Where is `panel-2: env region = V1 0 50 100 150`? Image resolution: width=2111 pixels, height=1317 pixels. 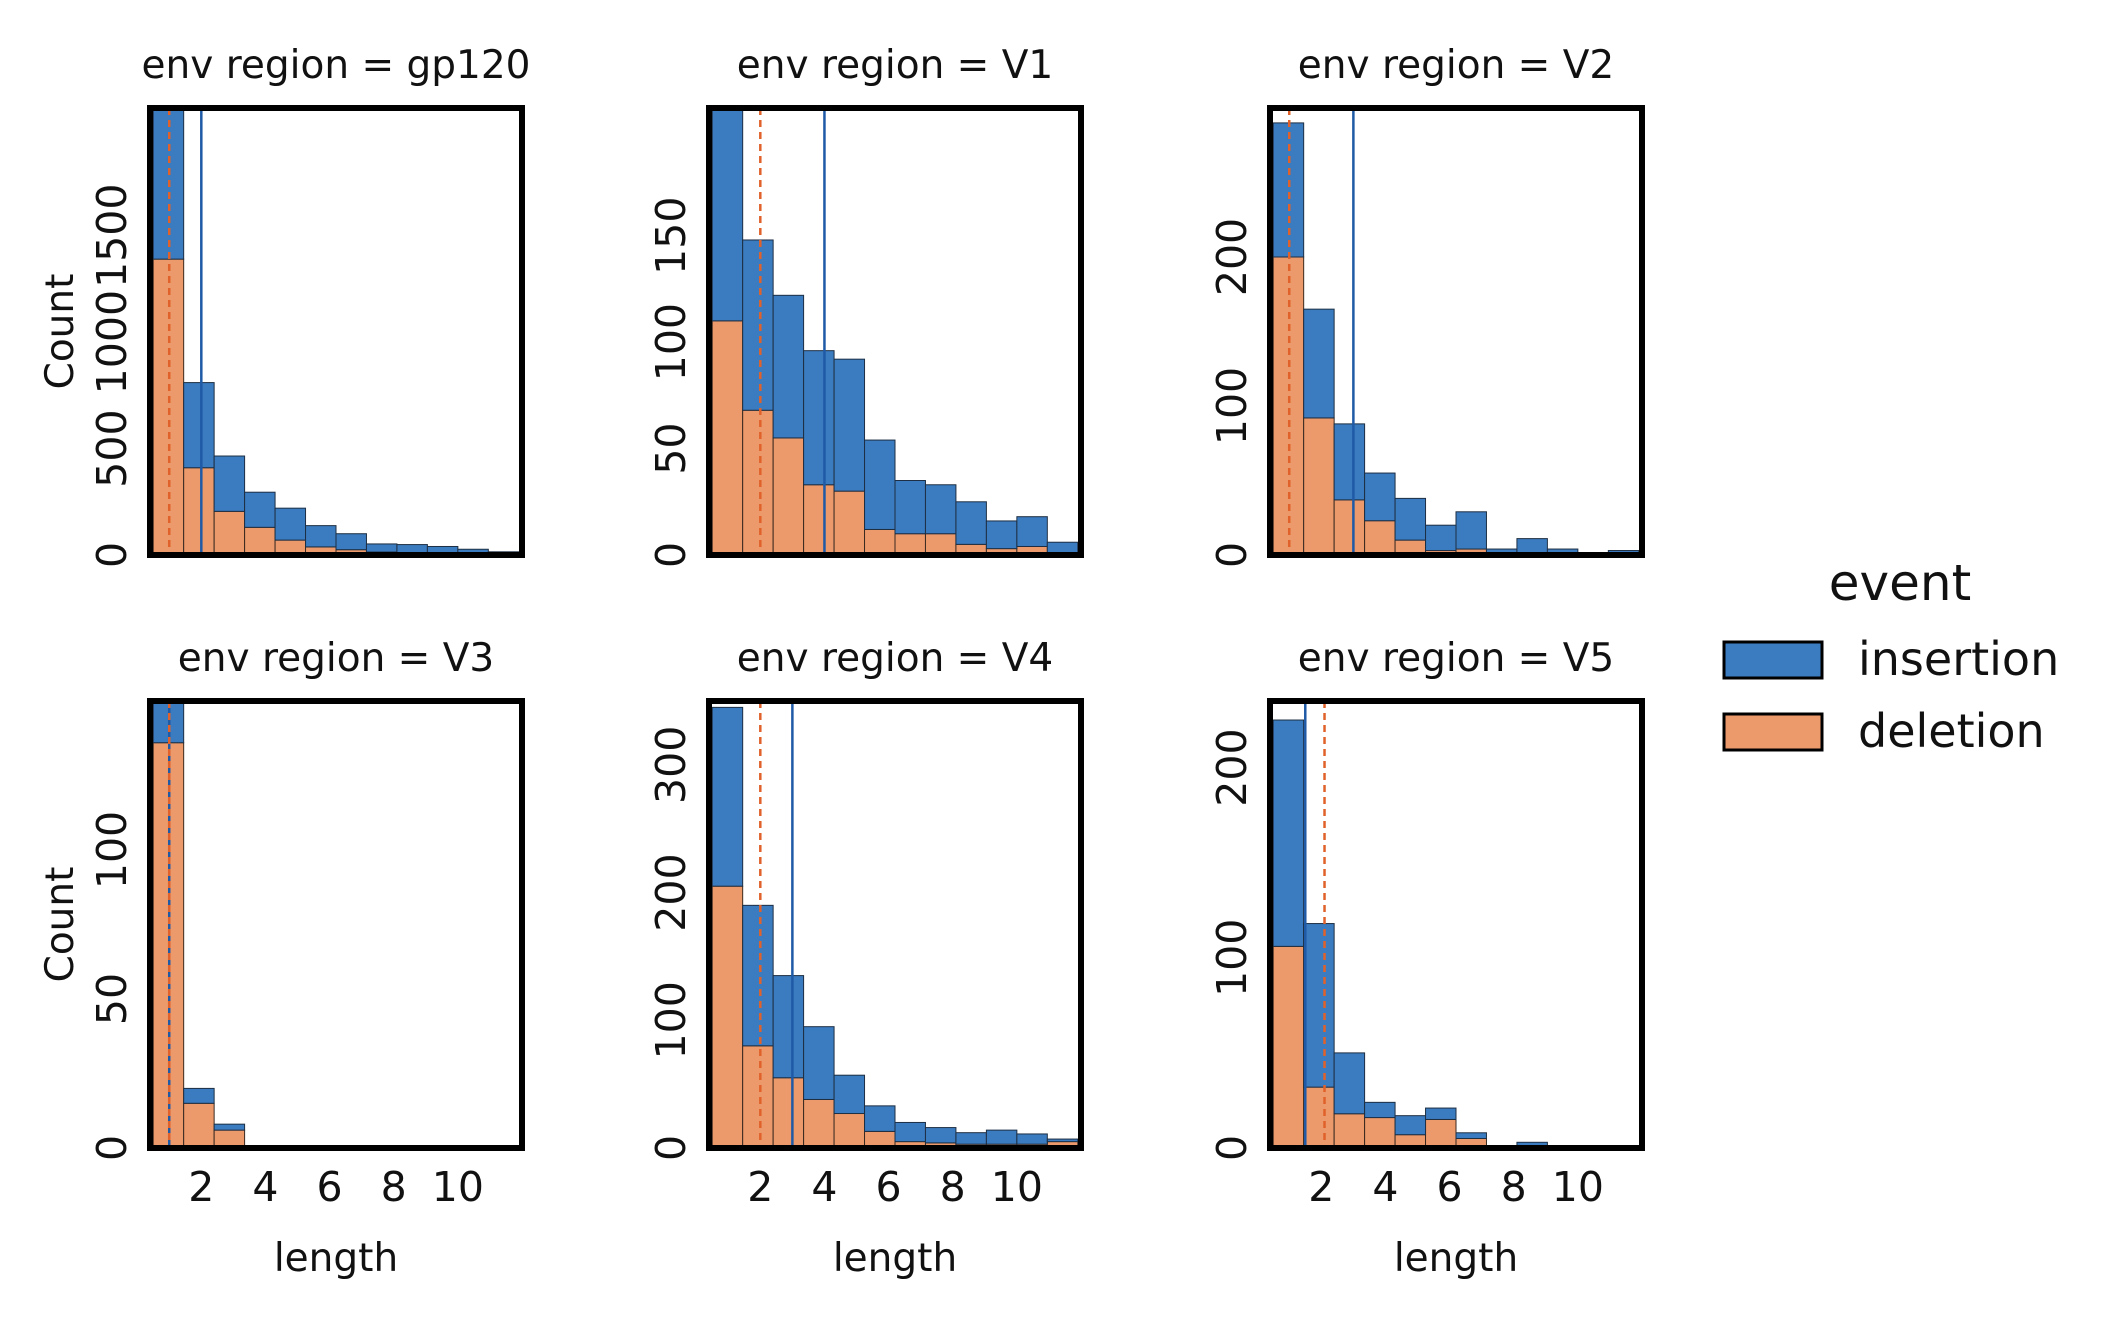 panel-2: env region = V1 0 50 100 150 is located at coordinates (865, 305).